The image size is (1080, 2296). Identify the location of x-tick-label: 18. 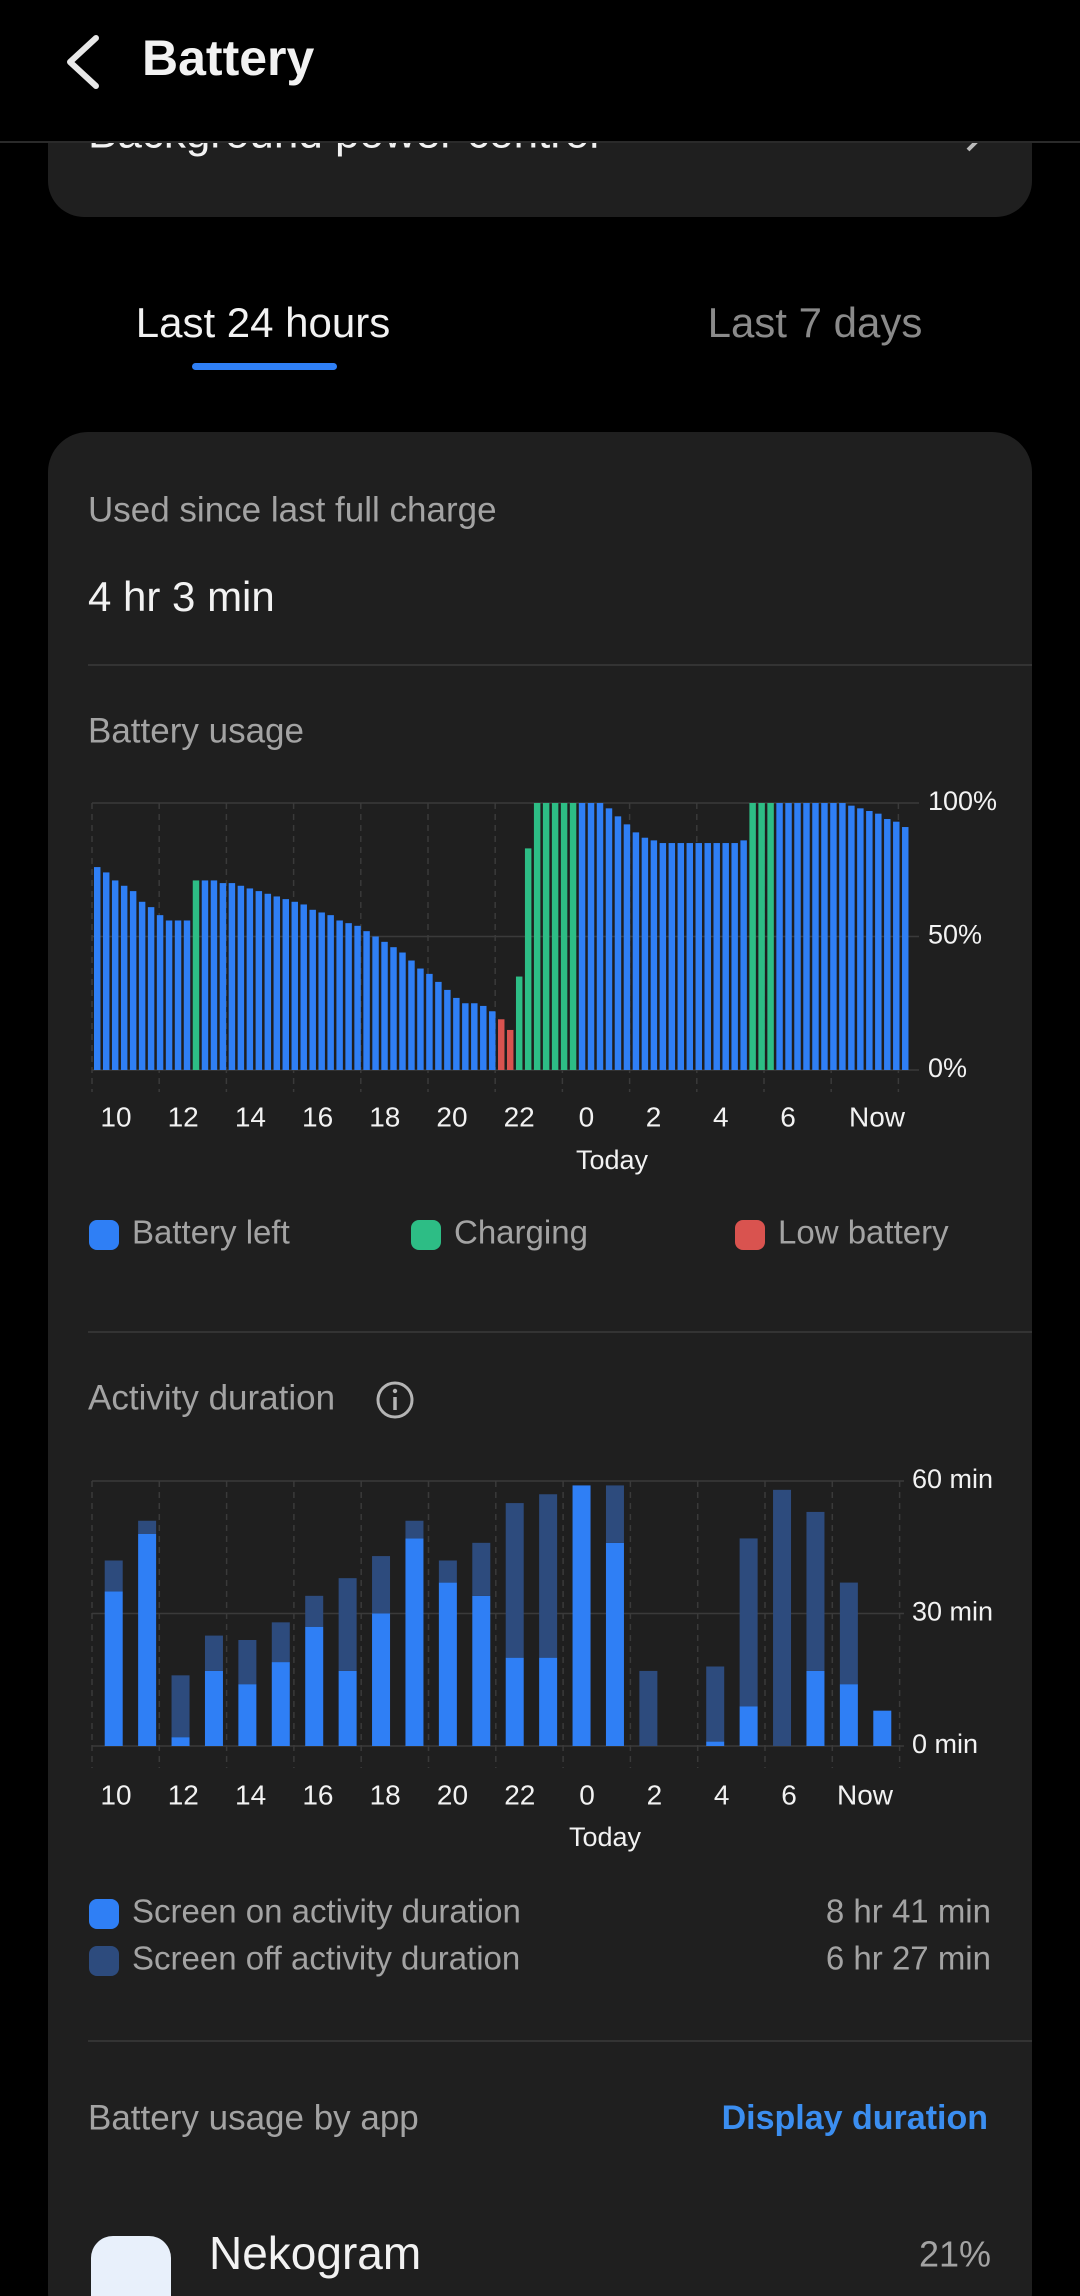
(384, 1116).